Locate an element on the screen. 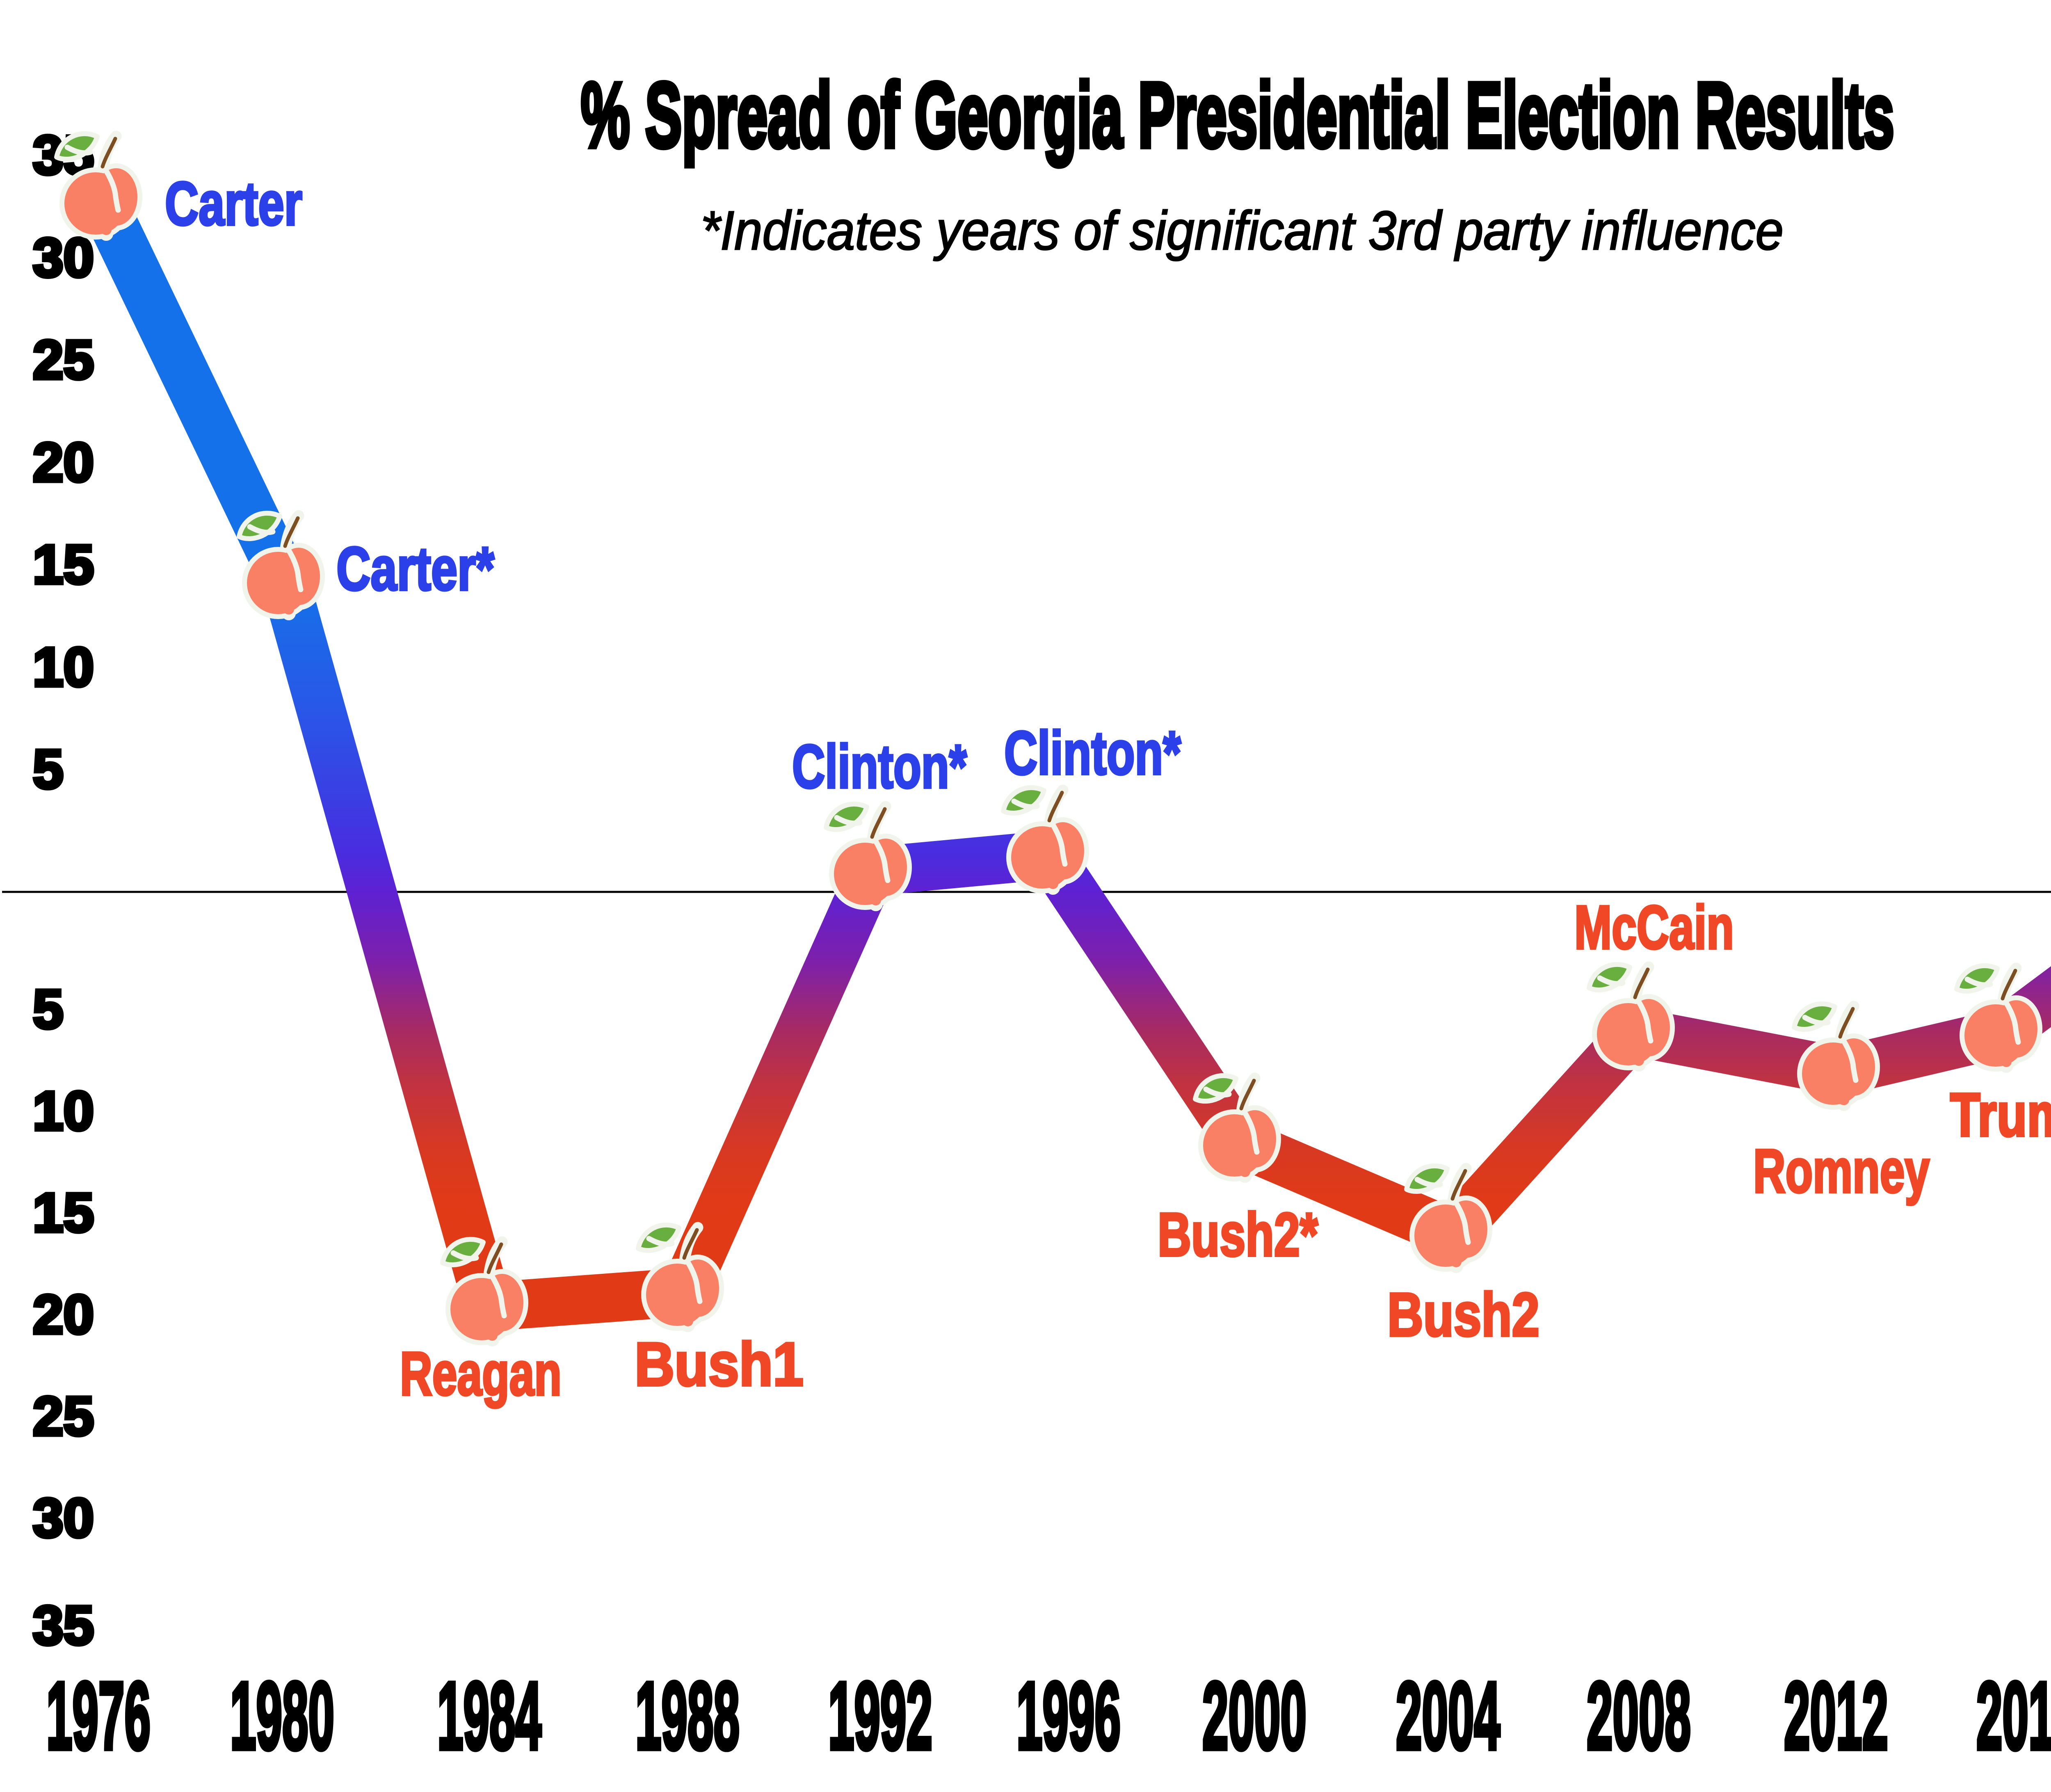 The width and height of the screenshot is (2051, 1792). svg-text: 1992 is located at coordinates (880, 1715).